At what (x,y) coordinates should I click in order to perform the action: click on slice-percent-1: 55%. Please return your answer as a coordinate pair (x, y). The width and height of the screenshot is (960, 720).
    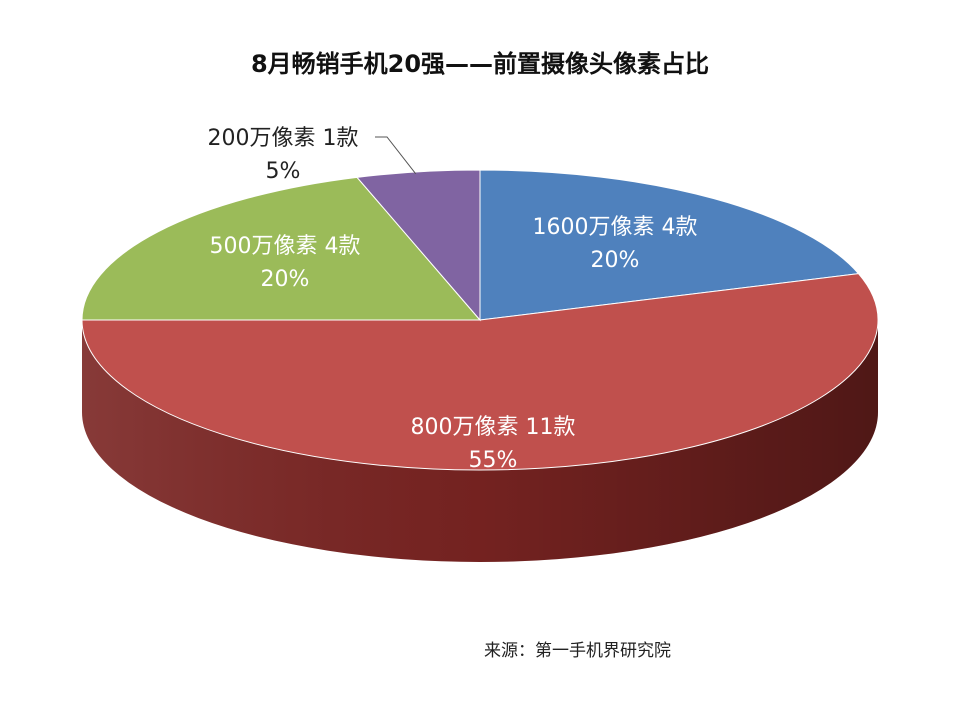
    Looking at the image, I should click on (493, 460).